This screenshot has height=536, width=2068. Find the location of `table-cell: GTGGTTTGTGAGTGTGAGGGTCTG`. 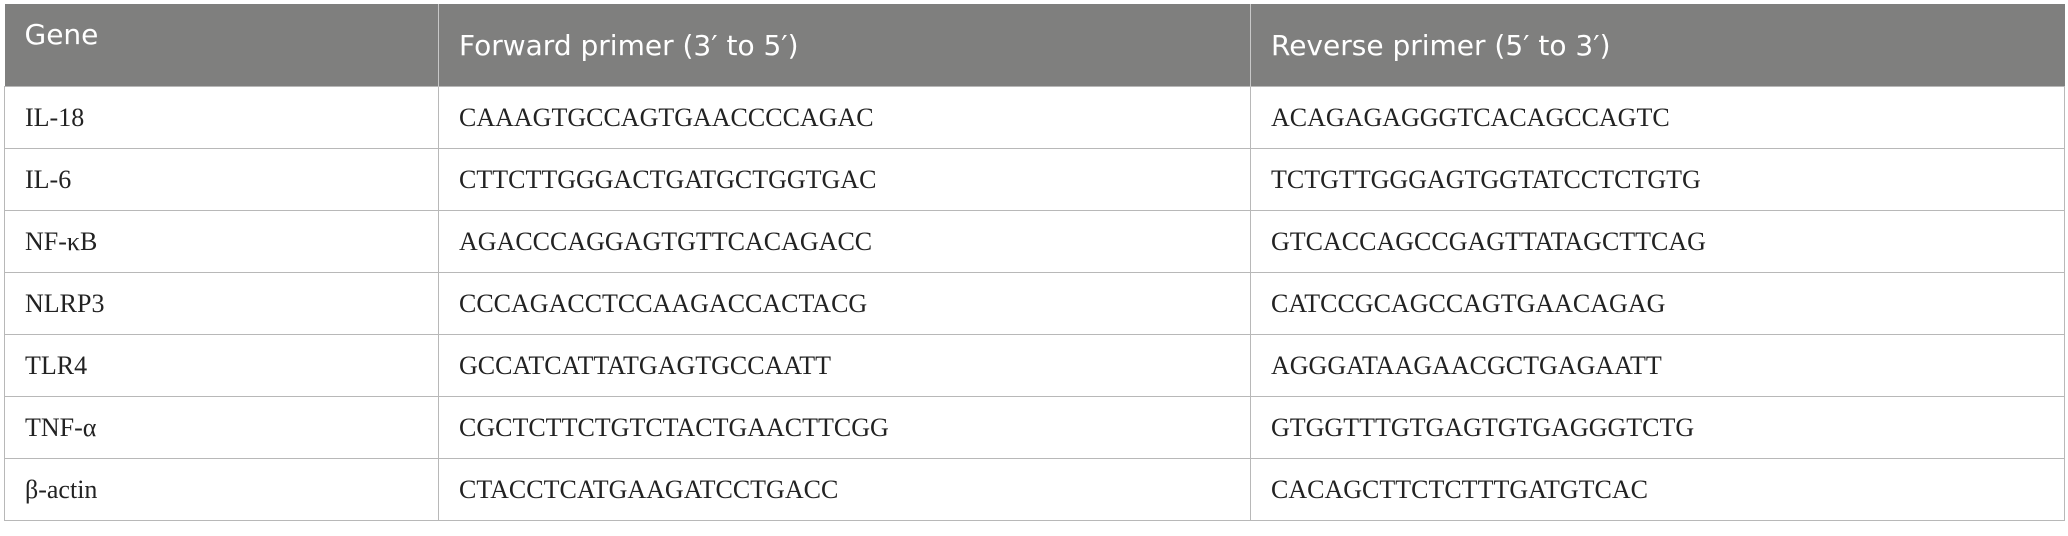

table-cell: GTGGTTTGTGAGTGTGAGGGTCTG is located at coordinates (1657, 427).